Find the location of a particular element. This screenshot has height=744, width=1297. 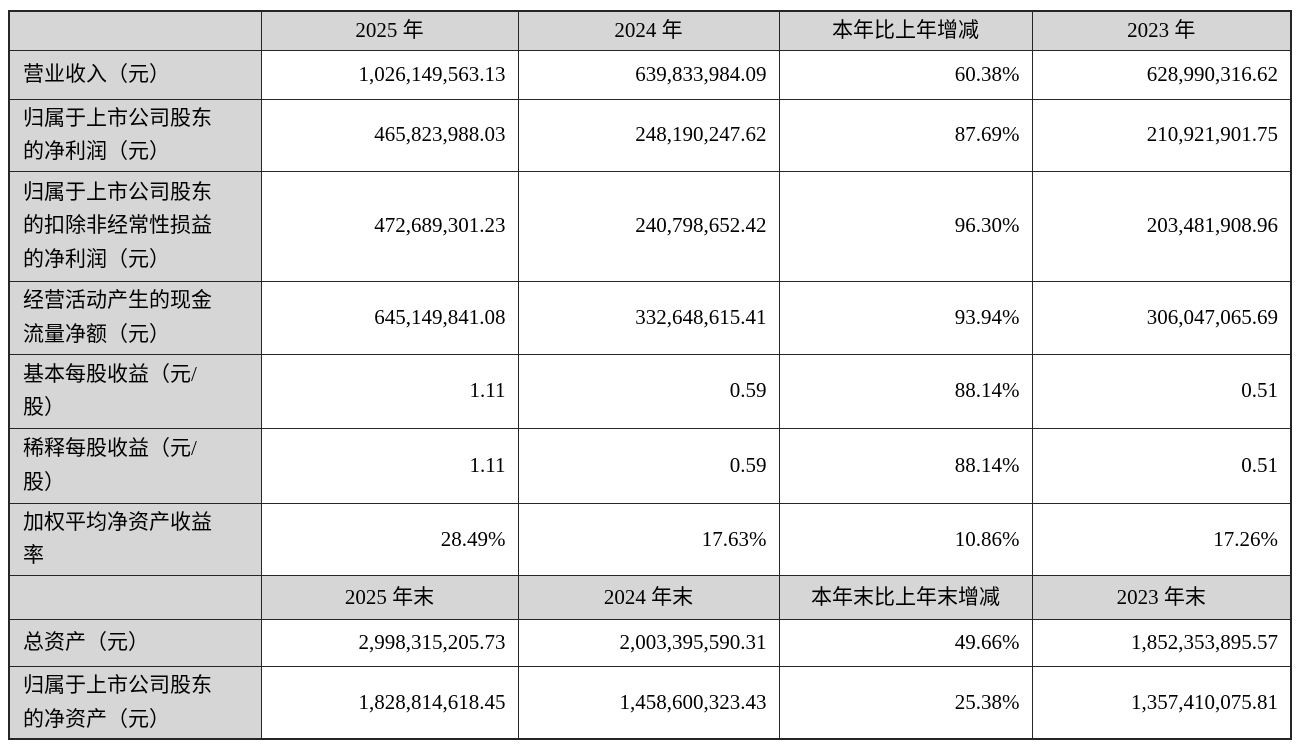

cell-change: 93.94% is located at coordinates (905, 317).